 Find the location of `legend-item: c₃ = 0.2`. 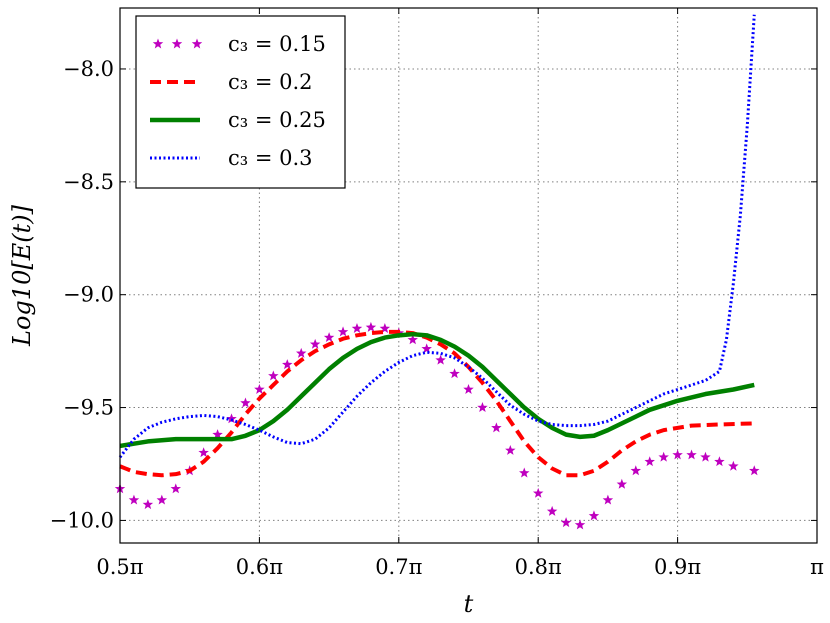

legend-item: c₃ = 0.2 is located at coordinates (231, 82).